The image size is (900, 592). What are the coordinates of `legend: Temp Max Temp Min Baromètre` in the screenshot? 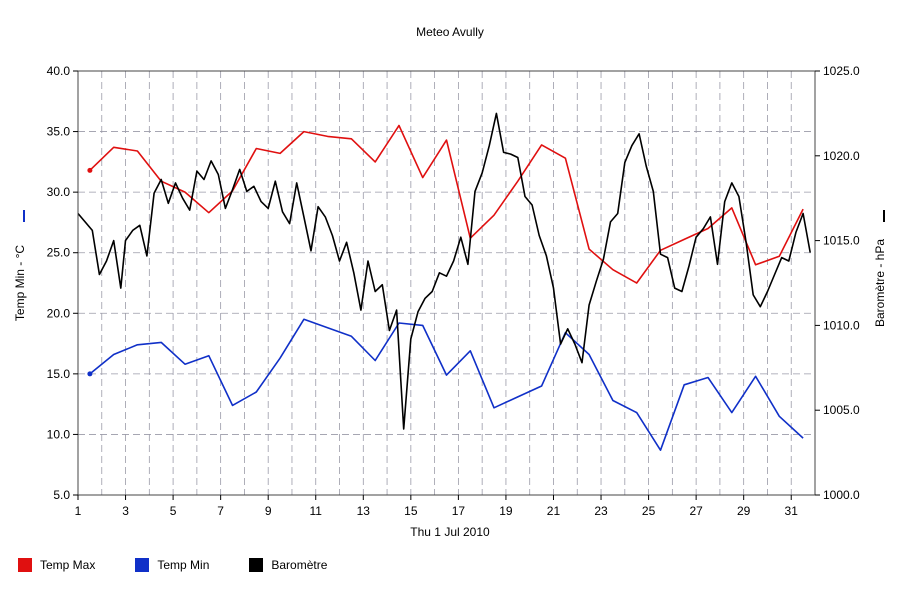 It's located at (172, 565).